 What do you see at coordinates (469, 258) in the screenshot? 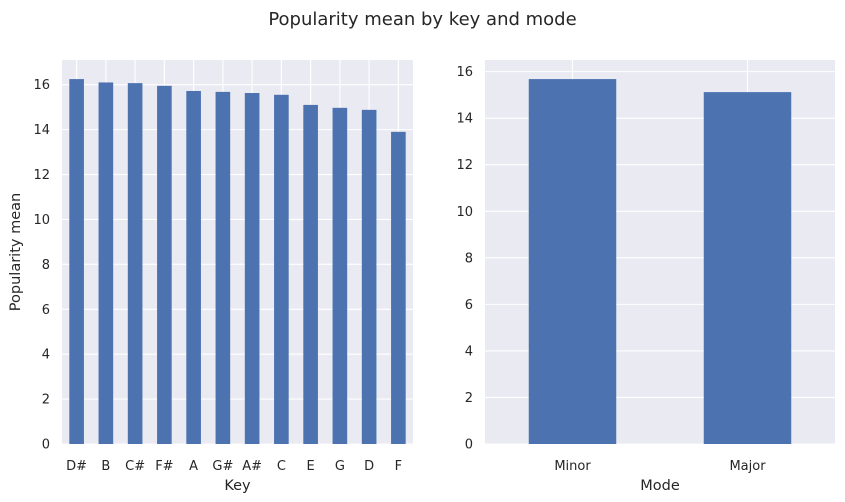
I see `mode-ytick-label: 8` at bounding box center [469, 258].